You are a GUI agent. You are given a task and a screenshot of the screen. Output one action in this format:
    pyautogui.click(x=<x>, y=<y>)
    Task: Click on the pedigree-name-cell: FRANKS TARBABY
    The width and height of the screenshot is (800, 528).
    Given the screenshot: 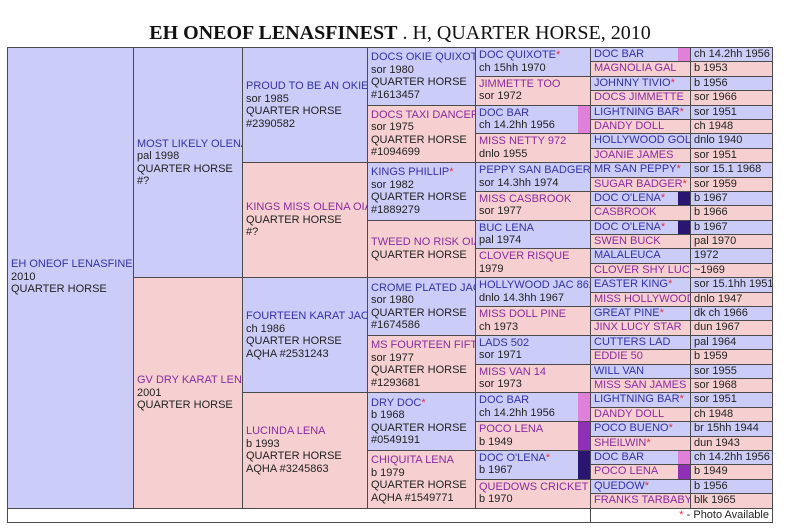 What is the action you would take?
    pyautogui.click(x=640, y=501)
    